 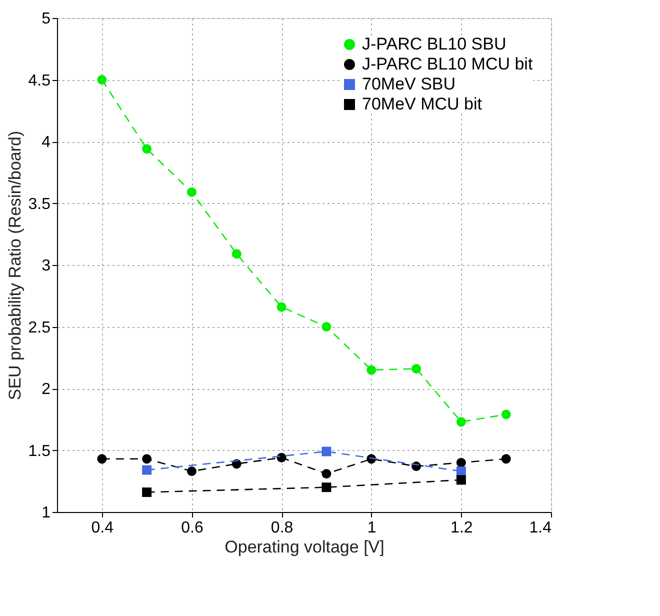 I want to click on x-tick-label: 1, so click(x=371, y=528).